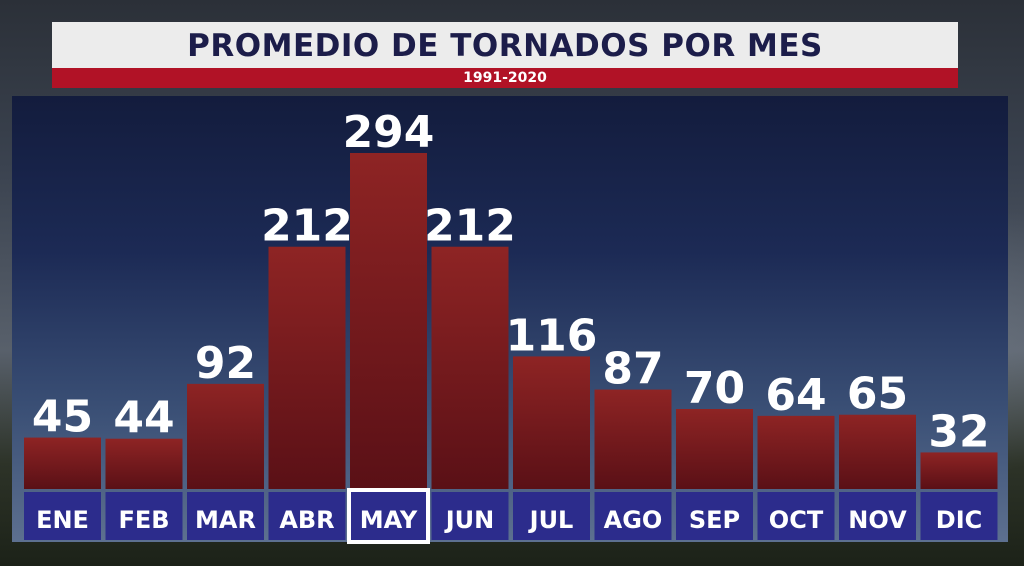 This screenshot has height=566, width=1024. What do you see at coordinates (633, 520) in the screenshot?
I see `tick-label-ago: AGO` at bounding box center [633, 520].